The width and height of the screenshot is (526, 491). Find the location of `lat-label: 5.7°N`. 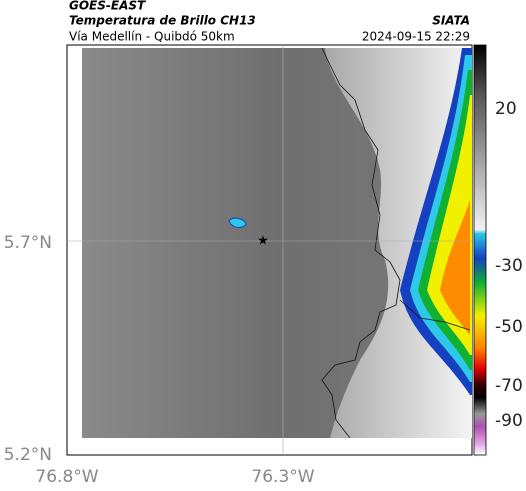

lat-label: 5.7°N is located at coordinates (28, 243).